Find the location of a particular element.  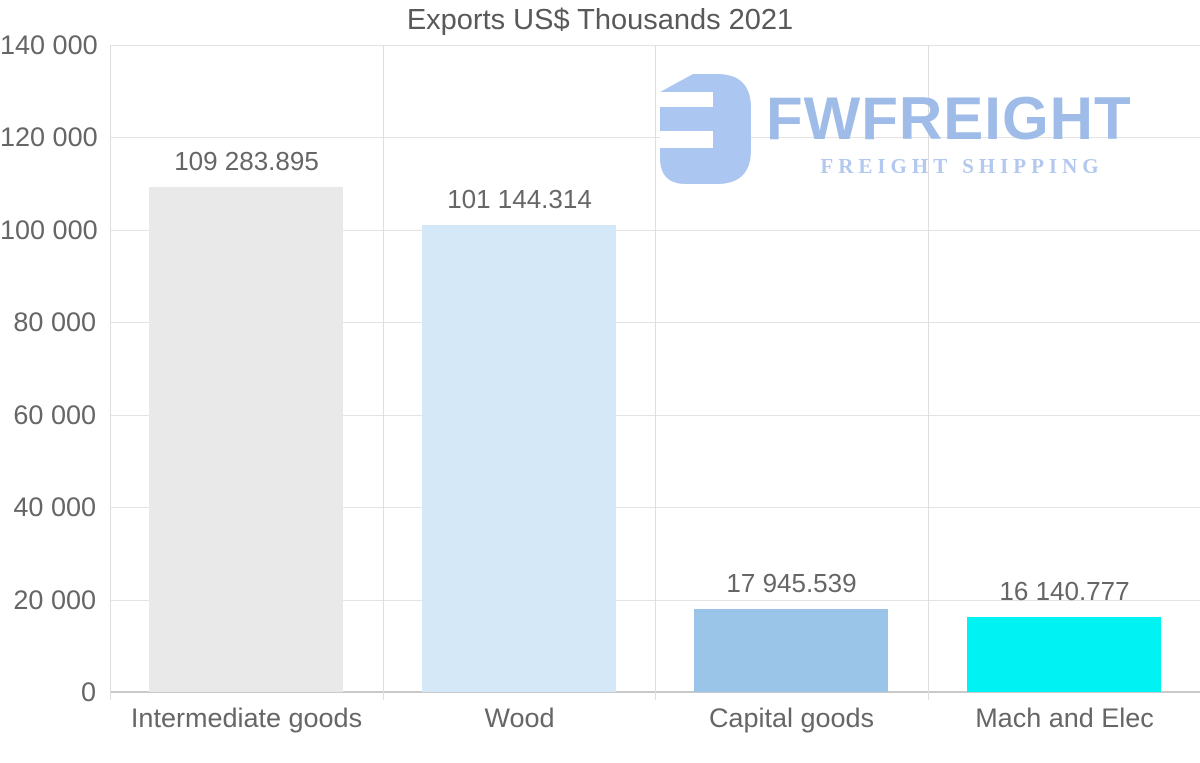

y-tick-label: 20 000 is located at coordinates (54, 599).